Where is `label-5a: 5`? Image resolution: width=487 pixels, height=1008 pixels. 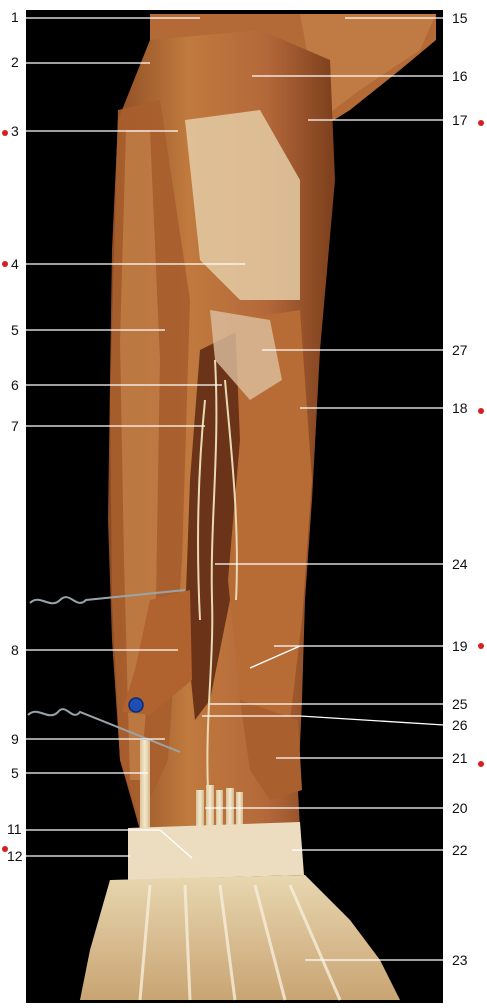 label-5a: 5 is located at coordinates (15, 330).